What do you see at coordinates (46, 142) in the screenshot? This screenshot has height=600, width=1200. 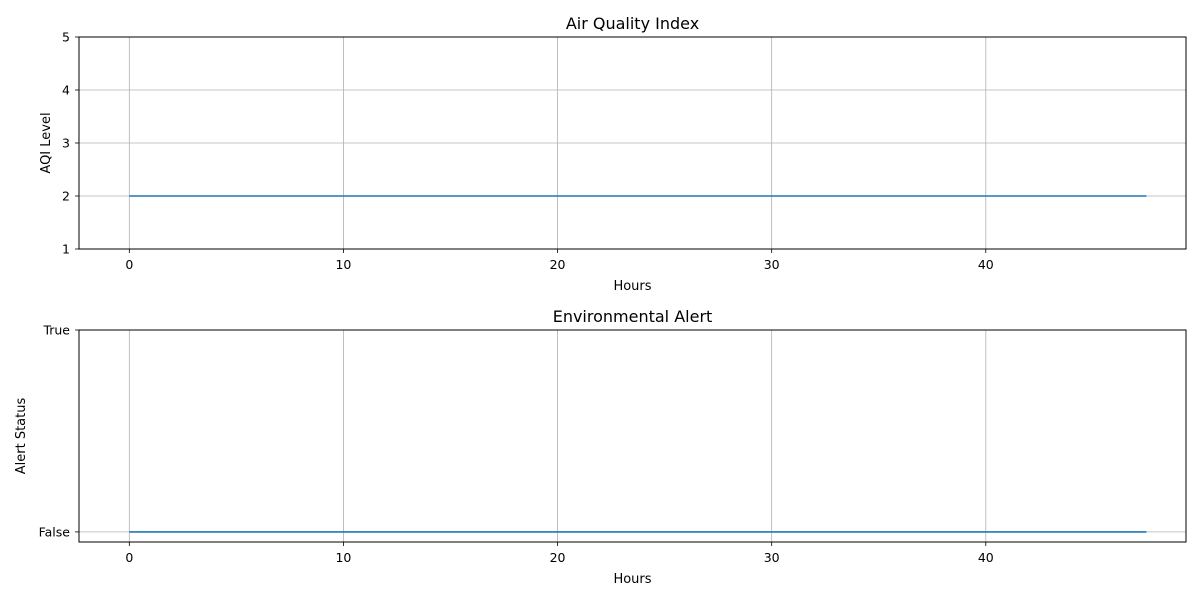 I see `aqi-y-axis-label: AQI Level` at bounding box center [46, 142].